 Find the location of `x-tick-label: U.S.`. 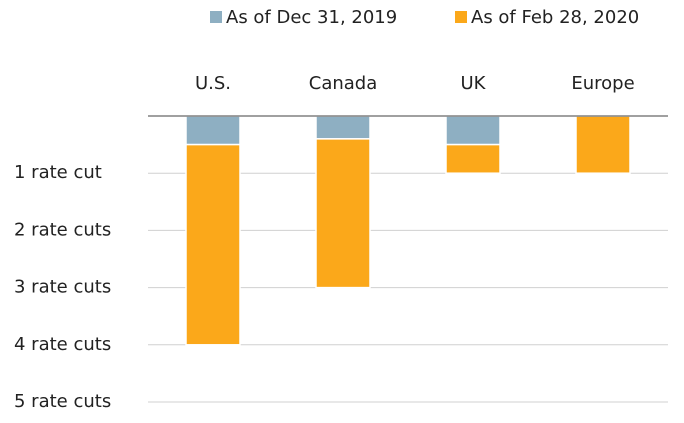

x-tick-label: U.S. is located at coordinates (213, 83).